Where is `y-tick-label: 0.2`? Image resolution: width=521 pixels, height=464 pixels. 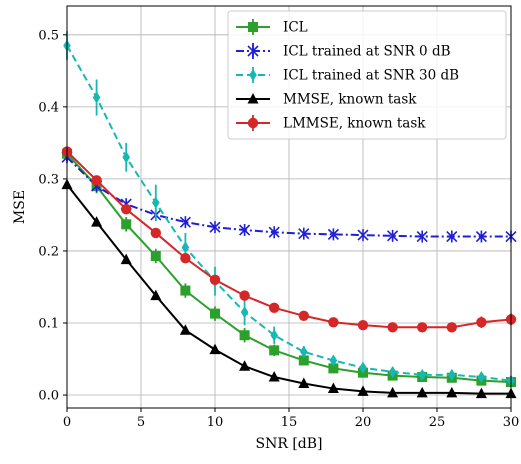
y-tick-label: 0.2 is located at coordinates (48, 251).